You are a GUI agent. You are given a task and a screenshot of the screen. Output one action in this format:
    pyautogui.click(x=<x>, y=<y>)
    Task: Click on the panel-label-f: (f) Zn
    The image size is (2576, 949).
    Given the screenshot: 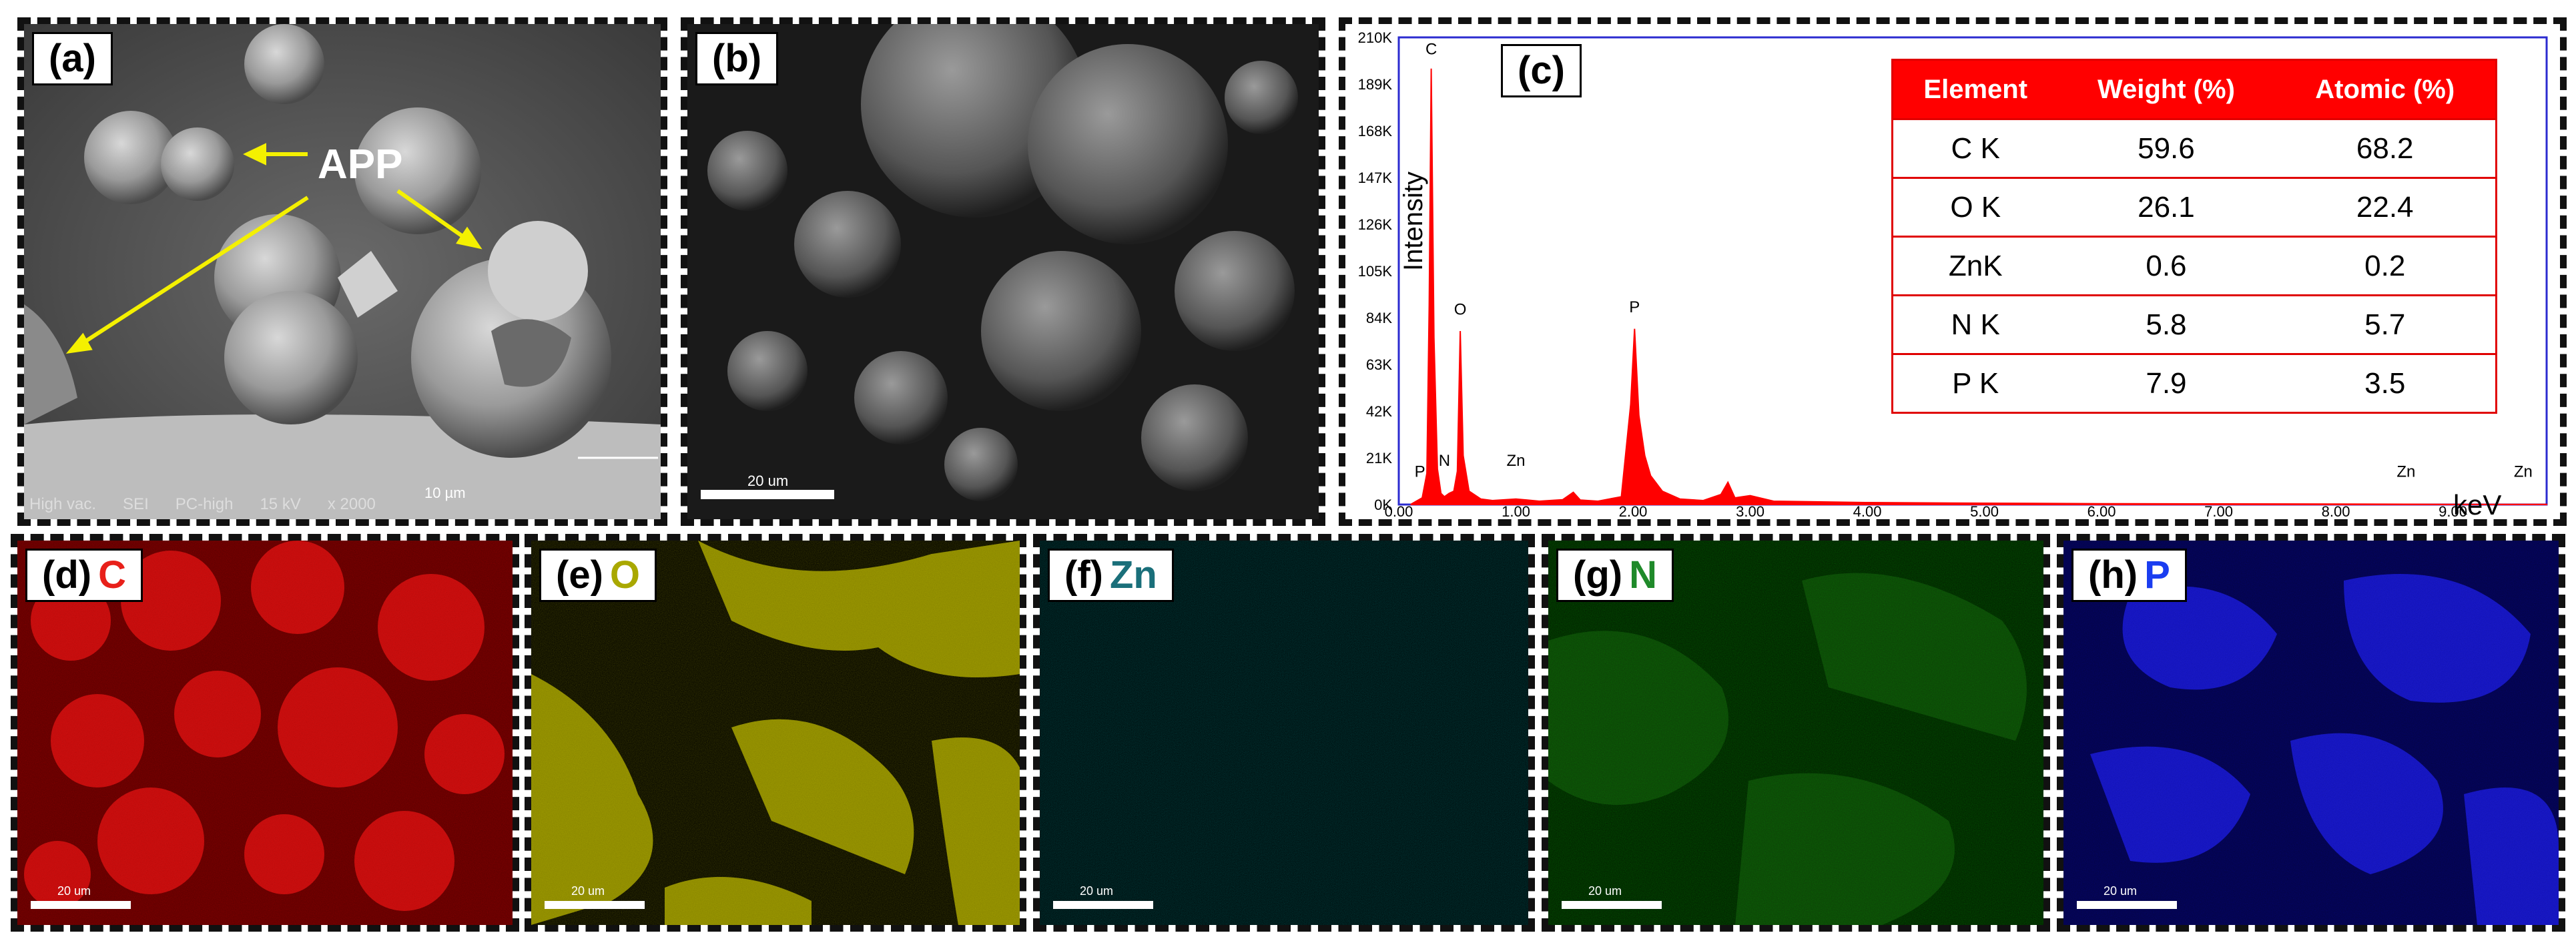 What is the action you would take?
    pyautogui.click(x=1111, y=575)
    